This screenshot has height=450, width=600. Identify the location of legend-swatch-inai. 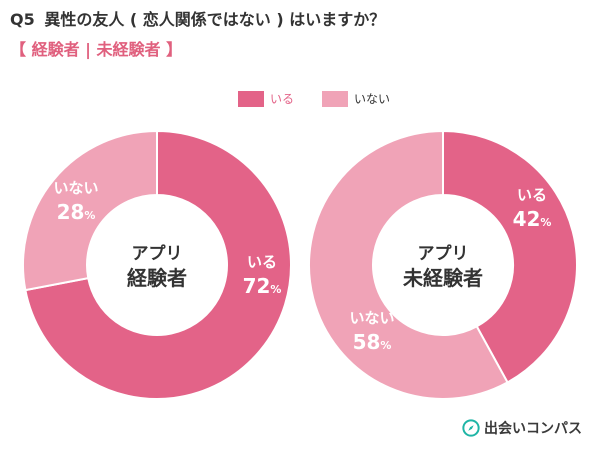
(335, 98).